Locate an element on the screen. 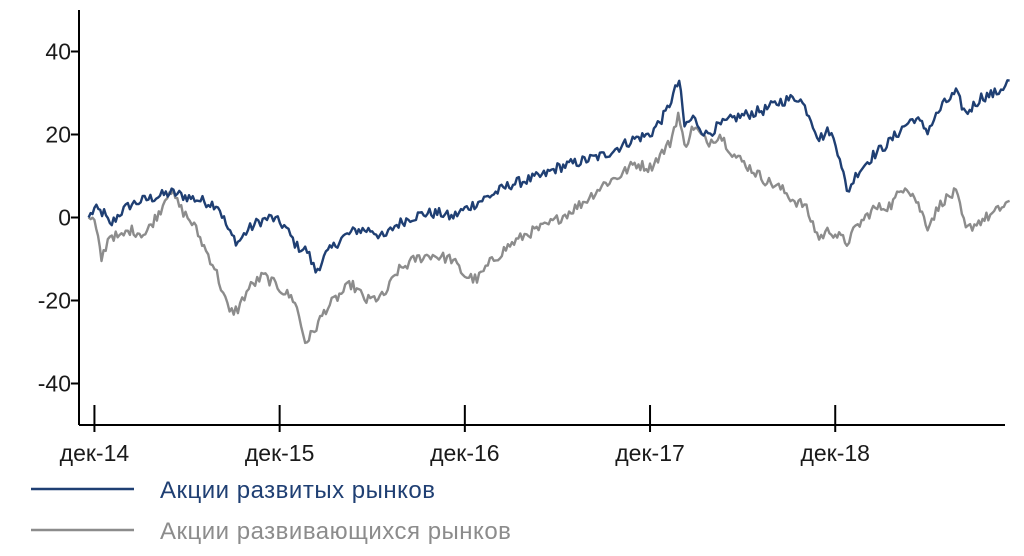 This screenshot has width=1024, height=556. y-tick-label: 0 is located at coordinates (64, 218).